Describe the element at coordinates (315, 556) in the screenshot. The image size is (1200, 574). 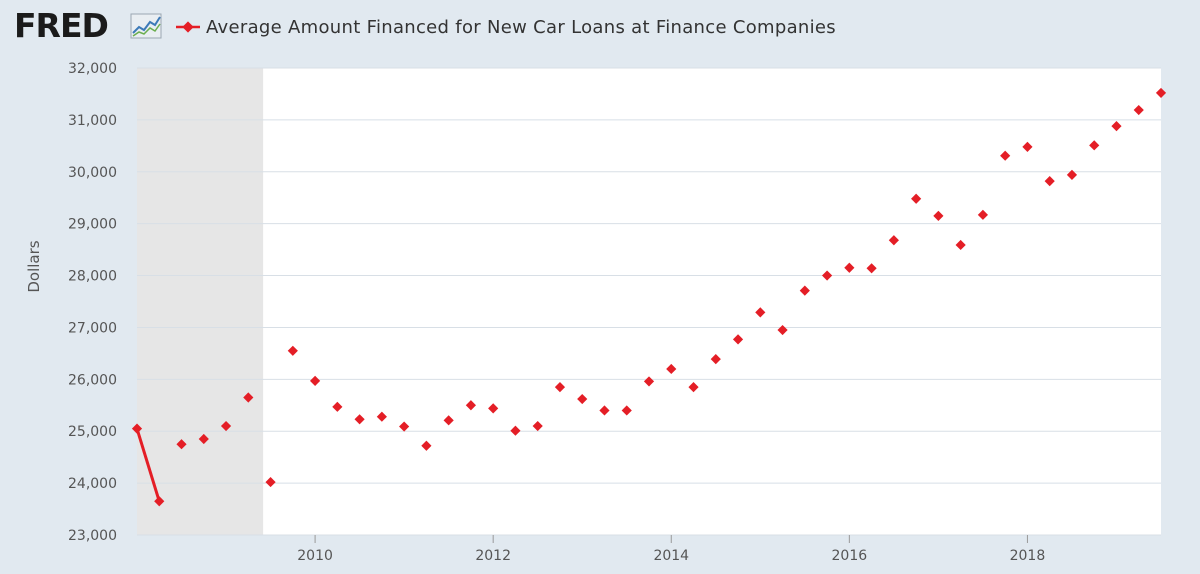
I see `x-tick-label: 2010` at that location.